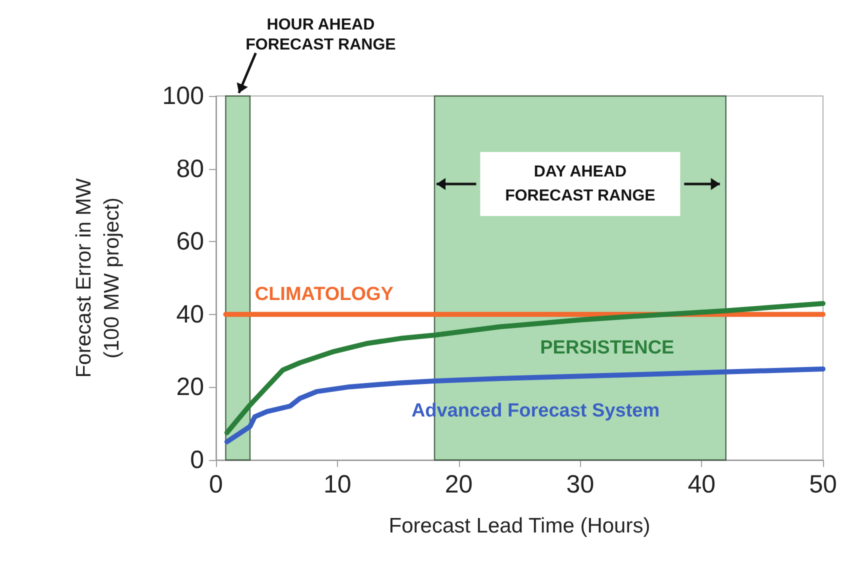 The width and height of the screenshot is (866, 585). What do you see at coordinates (519, 526) in the screenshot?
I see `x-axis-title: Forecast Lead Time (Hours)` at bounding box center [519, 526].